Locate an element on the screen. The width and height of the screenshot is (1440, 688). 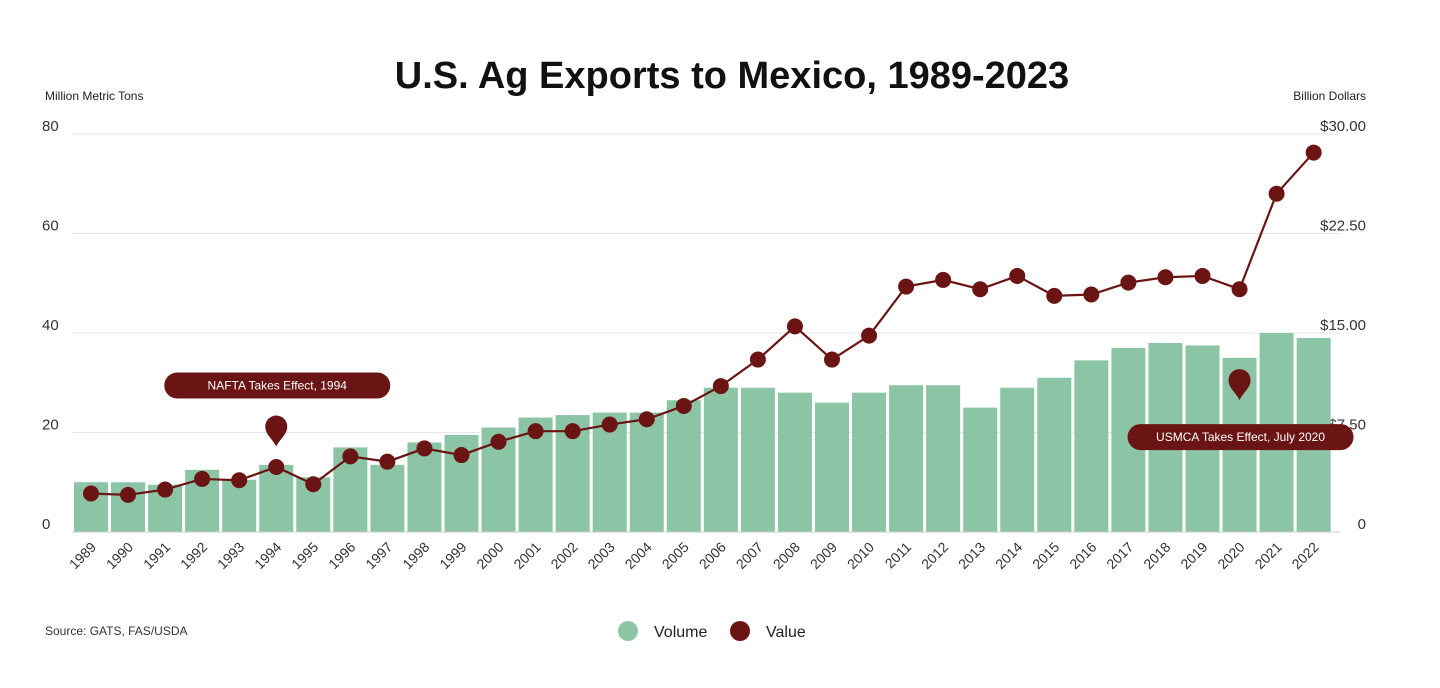
legend: Volume Value is located at coordinates (712, 631).